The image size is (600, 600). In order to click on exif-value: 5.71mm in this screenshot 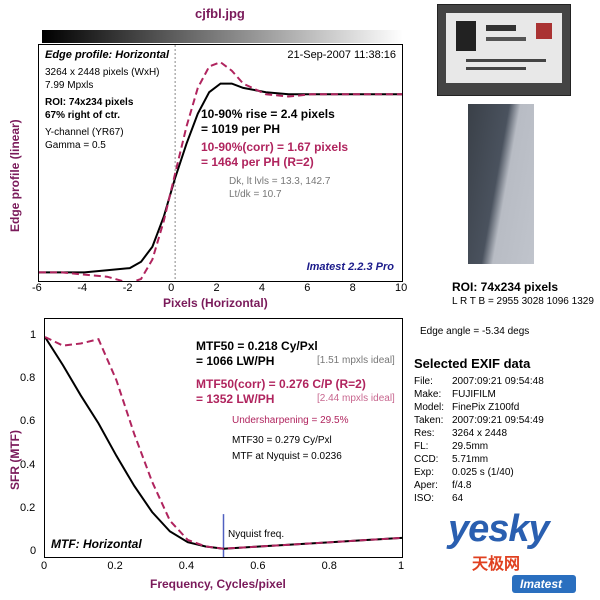, I will do `click(470, 459)`.